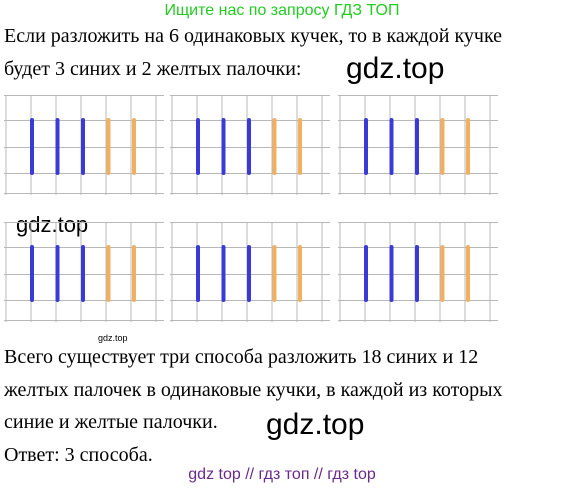 The image size is (564, 490). What do you see at coordinates (111, 422) in the screenshot?
I see `text-line-5: синие и желтые палочки.` at bounding box center [111, 422].